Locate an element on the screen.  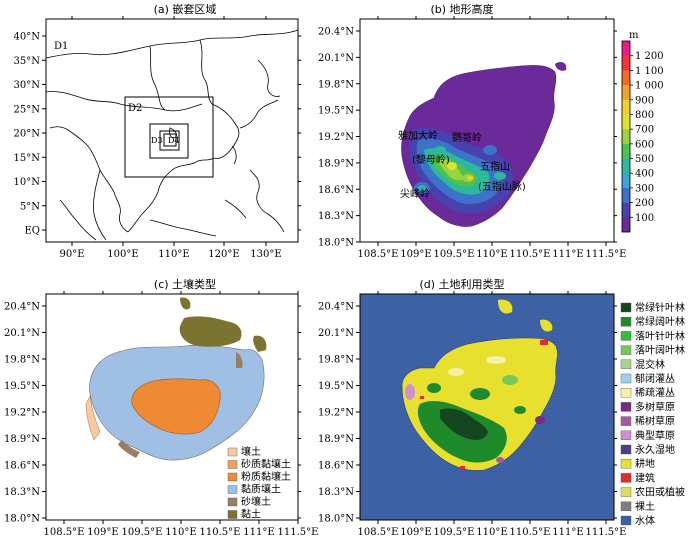
legend-label: 常绿阔叶林 is located at coordinates (660, 321).